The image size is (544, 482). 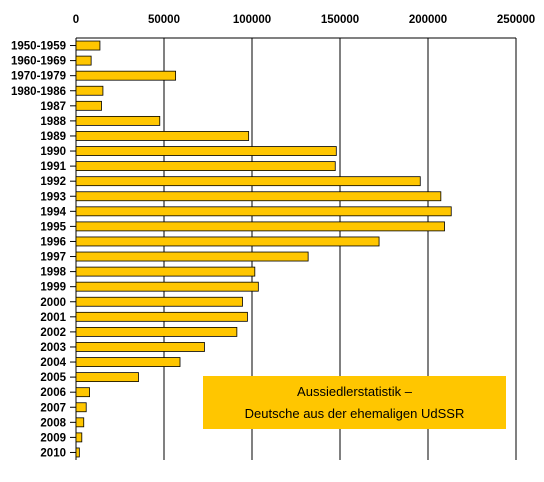 What do you see at coordinates (248, 181) in the screenshot?
I see `bar-1992` at bounding box center [248, 181].